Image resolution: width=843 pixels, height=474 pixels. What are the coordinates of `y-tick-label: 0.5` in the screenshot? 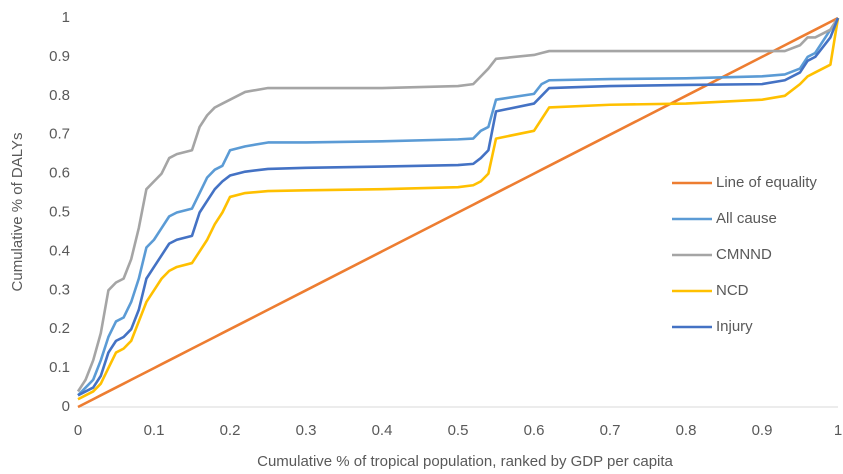 It's located at (59, 211).